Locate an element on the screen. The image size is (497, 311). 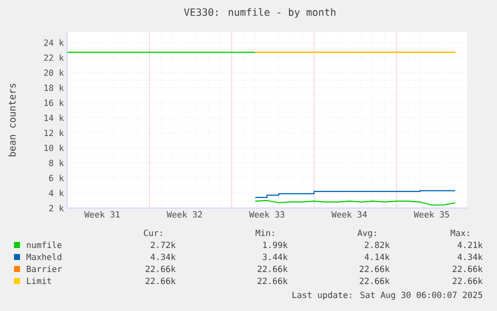
y-tick-label: 20 k is located at coordinates (54, 72).